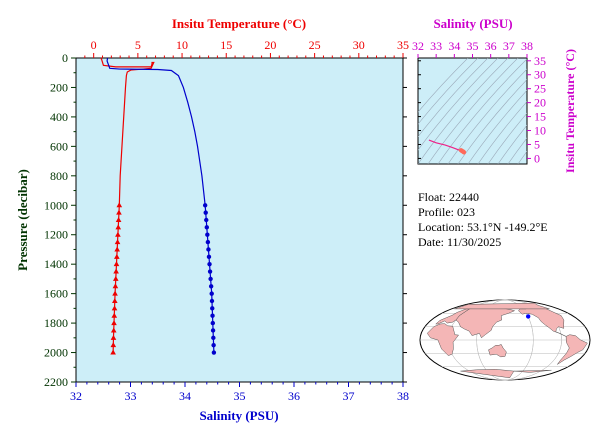 This screenshot has height=439, width=595. I want to click on temperature-tick-label: 0, so click(94, 45).